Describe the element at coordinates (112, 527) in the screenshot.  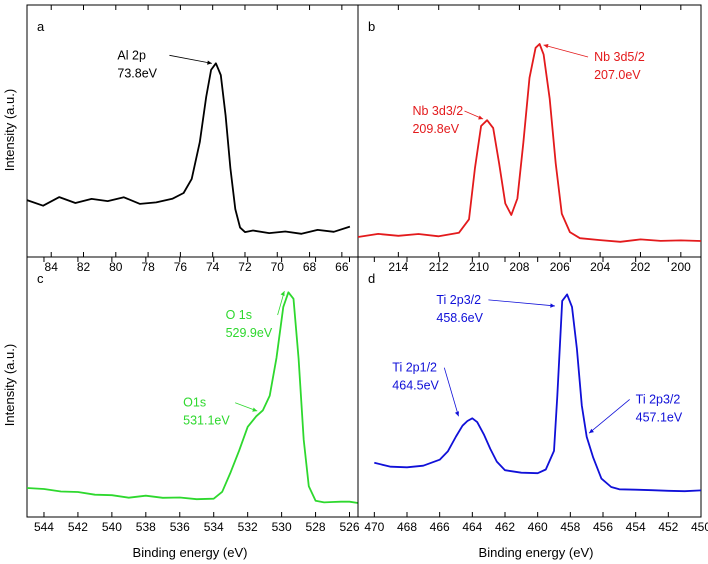
I see `tick-label: 540` at that location.